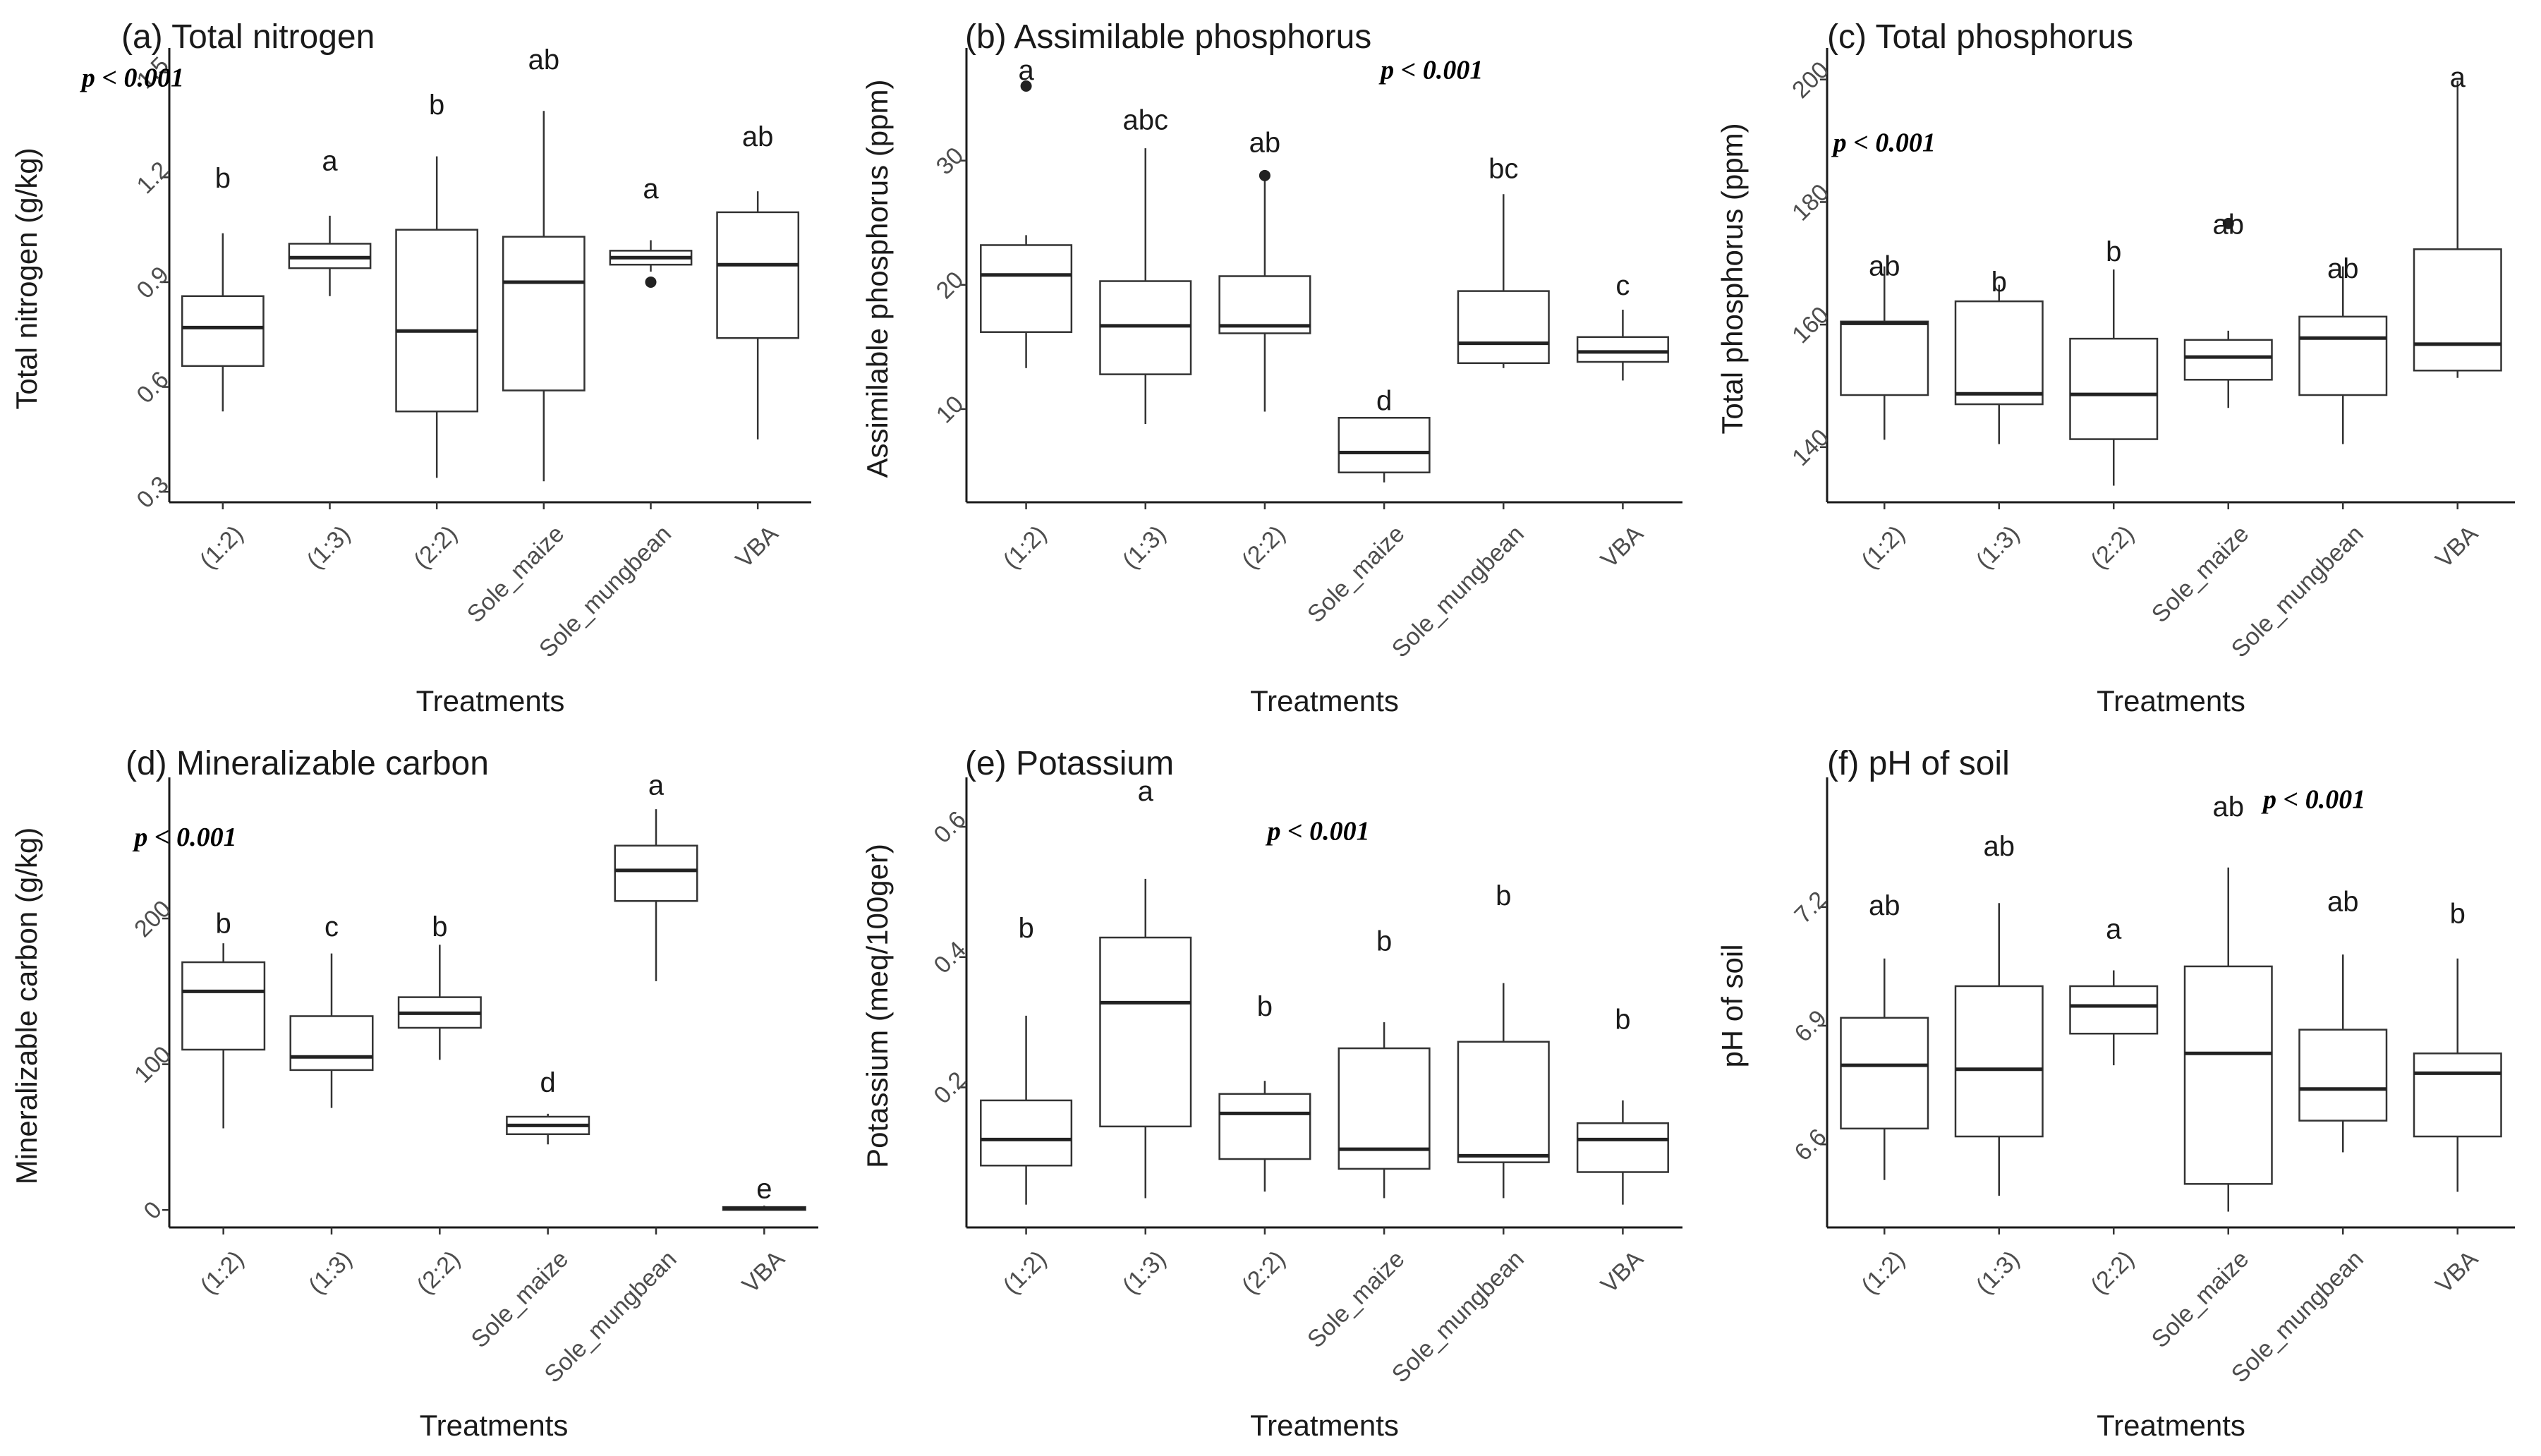 This screenshot has height=1456, width=2541. I want to click on box-Sole_mungbean: ab, so click(2343, 348).